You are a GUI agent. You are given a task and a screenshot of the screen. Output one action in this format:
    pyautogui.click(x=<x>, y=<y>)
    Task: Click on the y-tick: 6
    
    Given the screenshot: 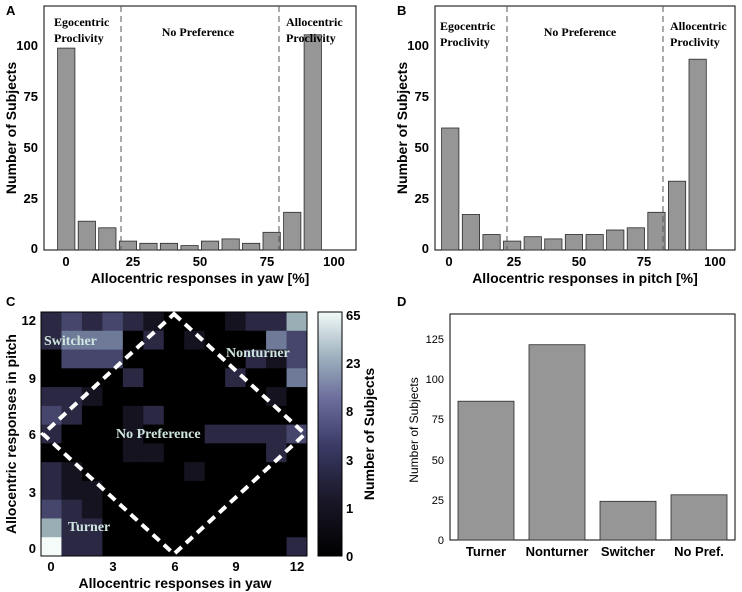 What is the action you would take?
    pyautogui.click(x=32, y=434)
    